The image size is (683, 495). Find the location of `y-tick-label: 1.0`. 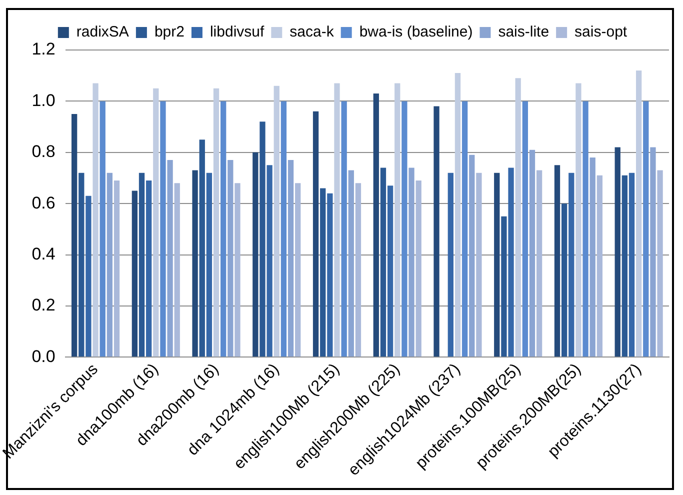

y-tick-label: 1.0 is located at coordinates (44, 100).